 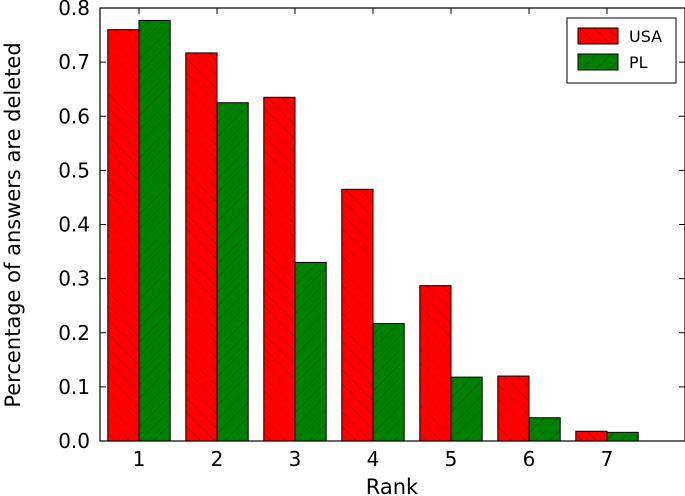 What do you see at coordinates (74, 62) in the screenshot?
I see `y-tick-label: 0.7` at bounding box center [74, 62].